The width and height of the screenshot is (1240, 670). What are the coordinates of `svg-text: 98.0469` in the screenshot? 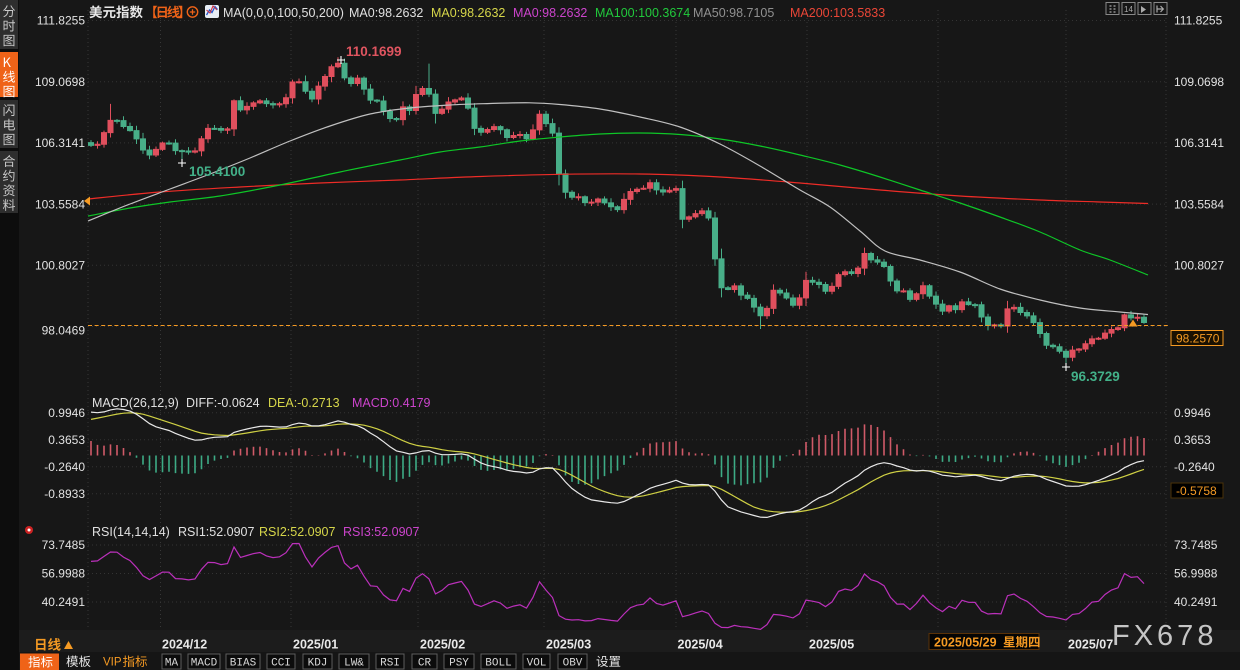 It's located at (64, 330).